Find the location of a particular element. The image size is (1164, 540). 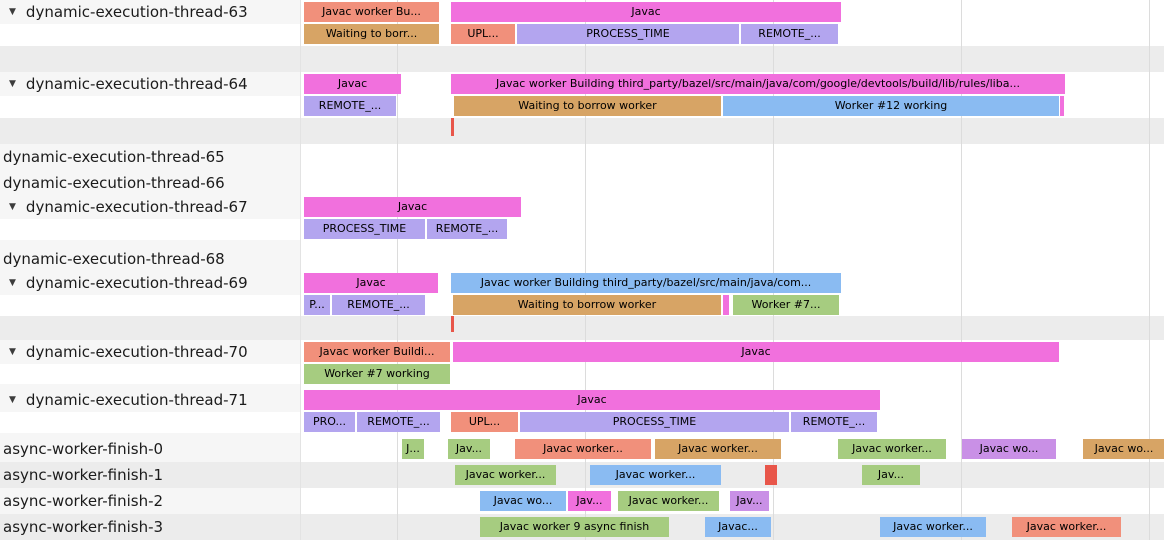

thread-header-dynamic-execution-thread-69: ▼ dynamic-execution-thread-69 is located at coordinates (150, 283).